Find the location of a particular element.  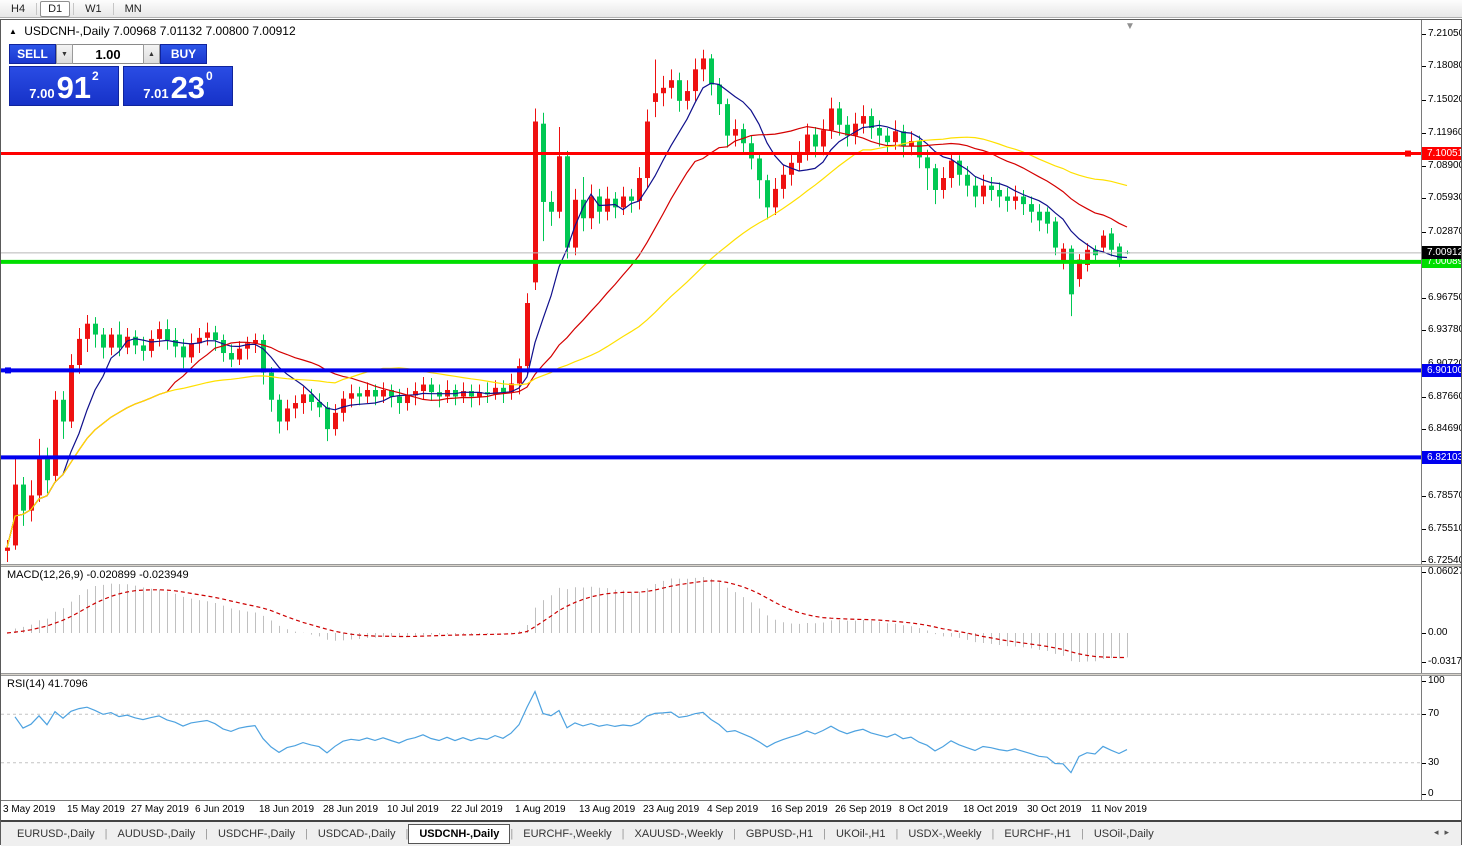

toolbar-separator is located at coordinates (113, 8).